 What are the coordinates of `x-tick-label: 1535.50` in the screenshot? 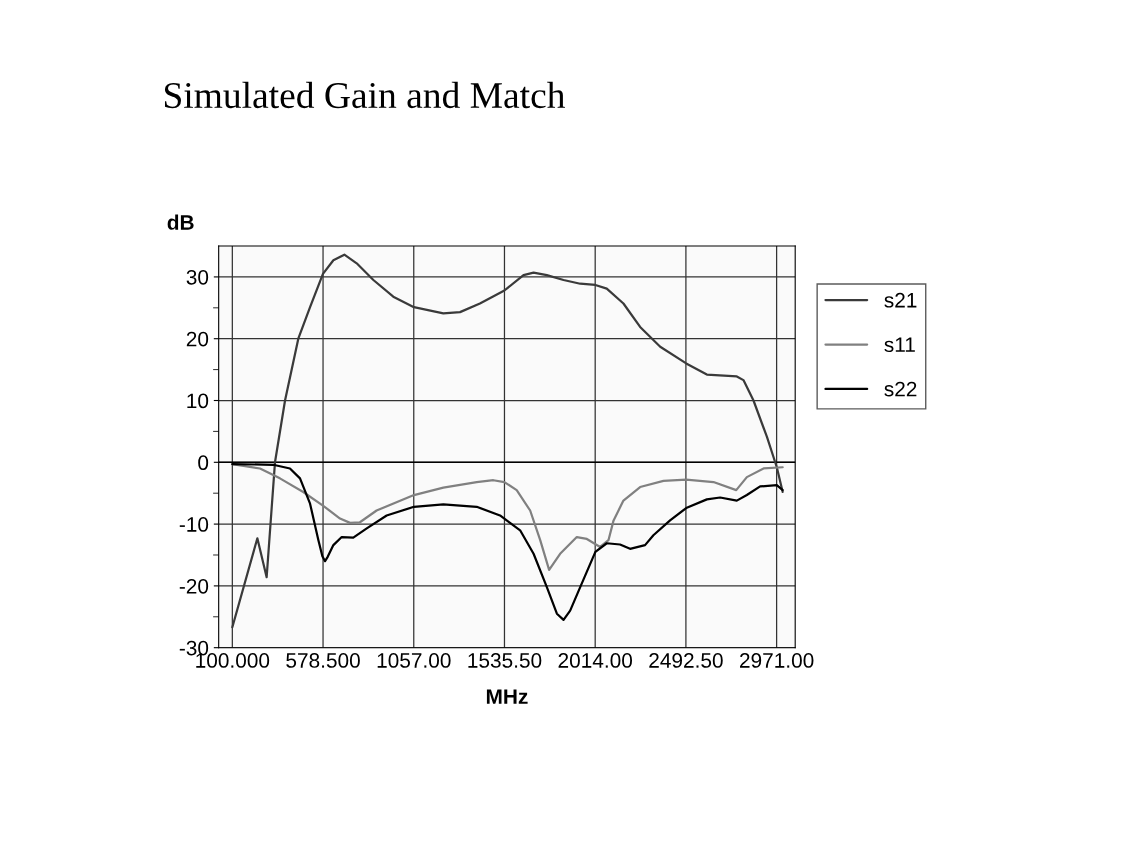 It's located at (505, 660).